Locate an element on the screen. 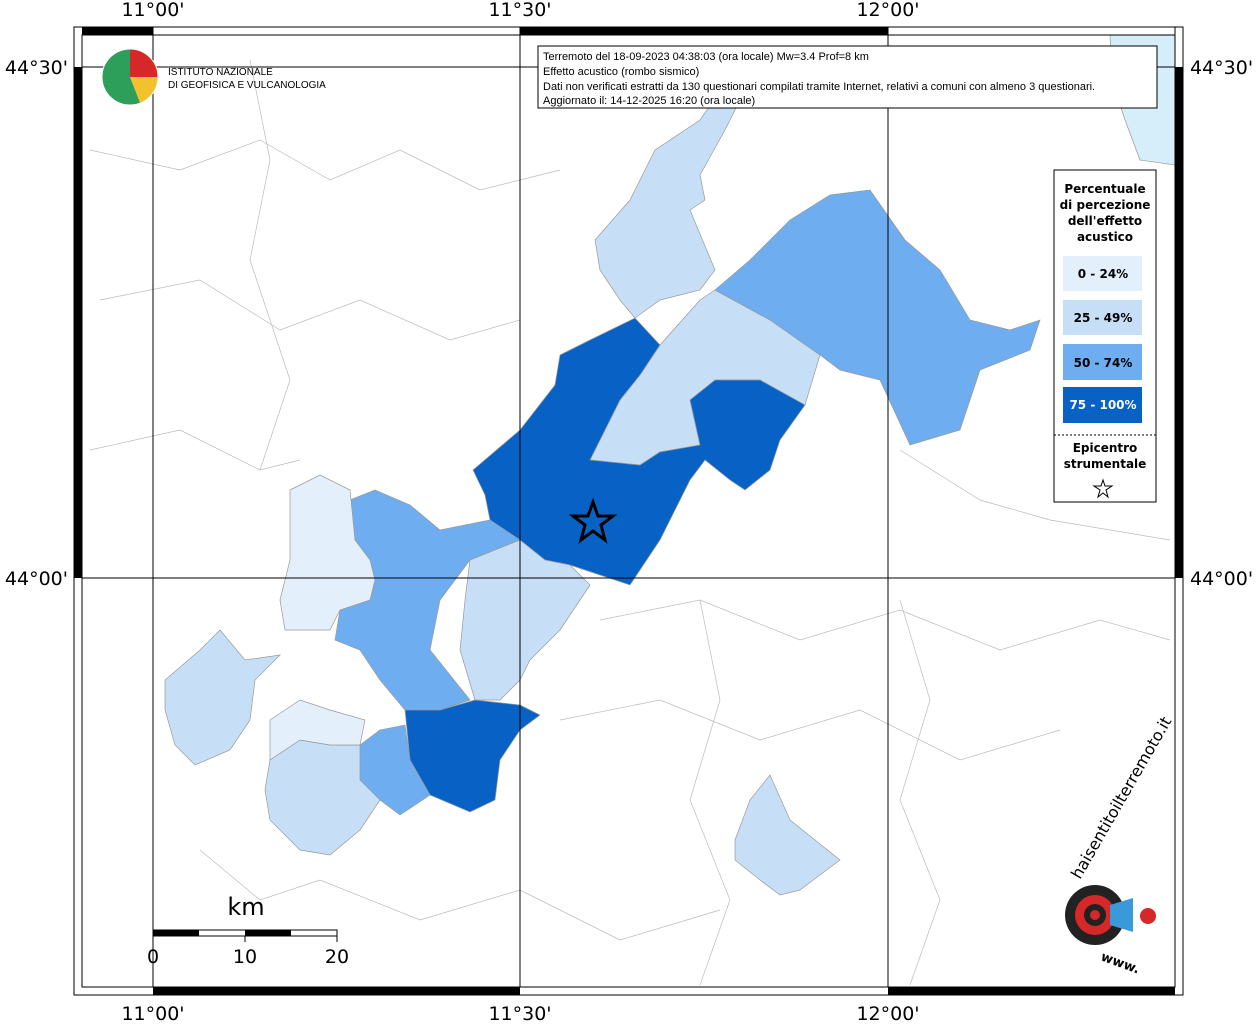 The image size is (1257, 1024). legend-title: dell'effetto is located at coordinates (1105, 221).